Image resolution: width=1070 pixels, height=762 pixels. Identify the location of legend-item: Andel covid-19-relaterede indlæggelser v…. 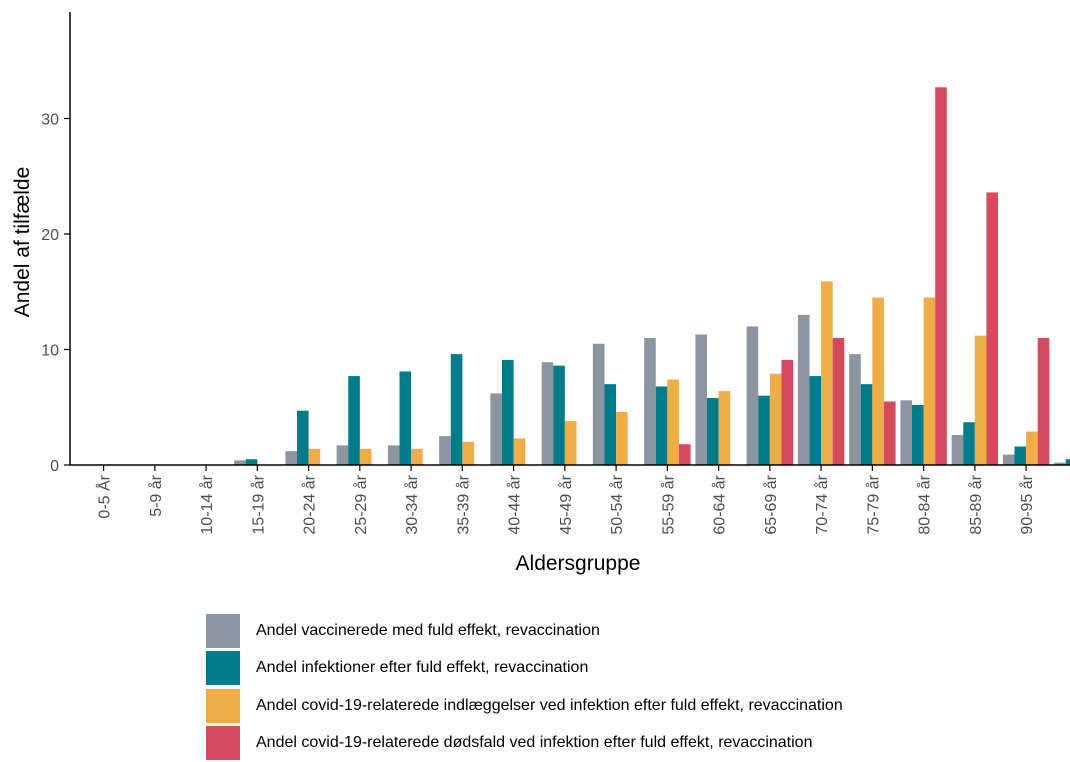
(524, 706).